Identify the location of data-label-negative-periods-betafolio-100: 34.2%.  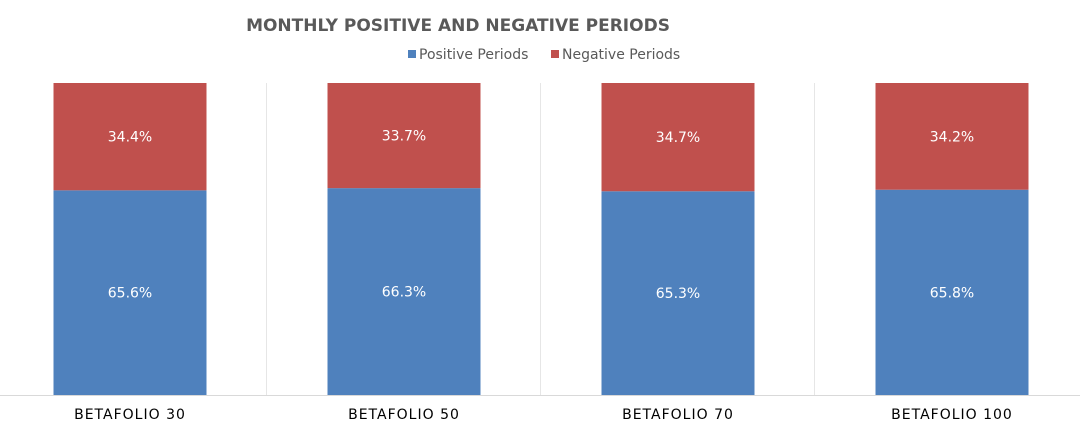
(952, 137).